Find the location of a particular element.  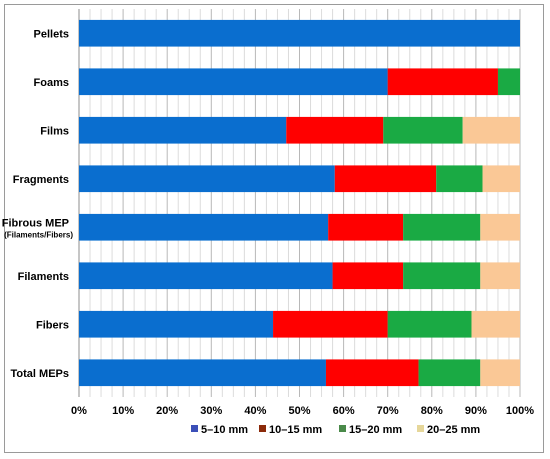

category-label: Films is located at coordinates (54, 131).